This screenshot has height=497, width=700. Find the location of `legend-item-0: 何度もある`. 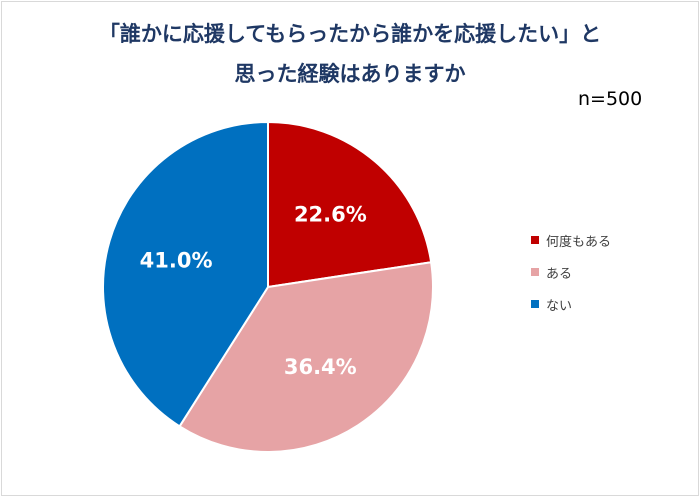

legend-item-0: 何度もある is located at coordinates (571, 240).